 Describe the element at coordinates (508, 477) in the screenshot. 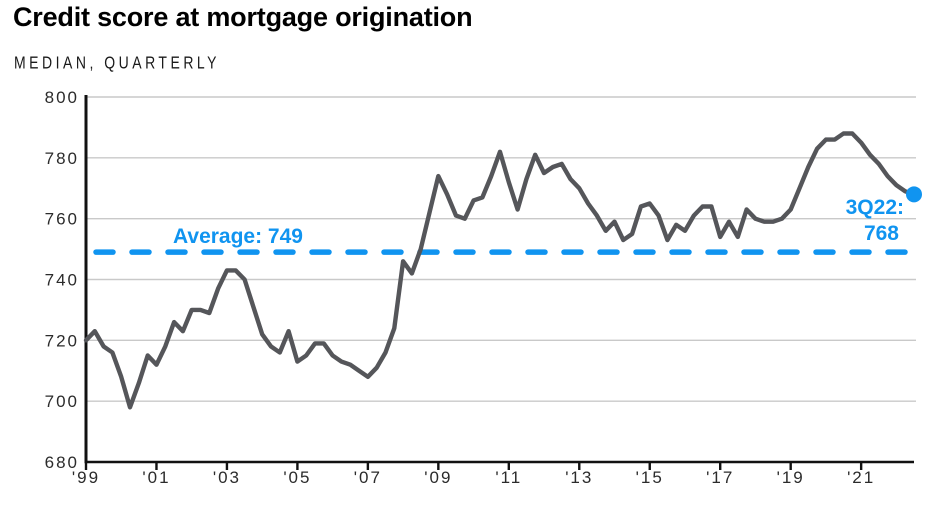

I see `x-tick-label-11: '11` at that location.